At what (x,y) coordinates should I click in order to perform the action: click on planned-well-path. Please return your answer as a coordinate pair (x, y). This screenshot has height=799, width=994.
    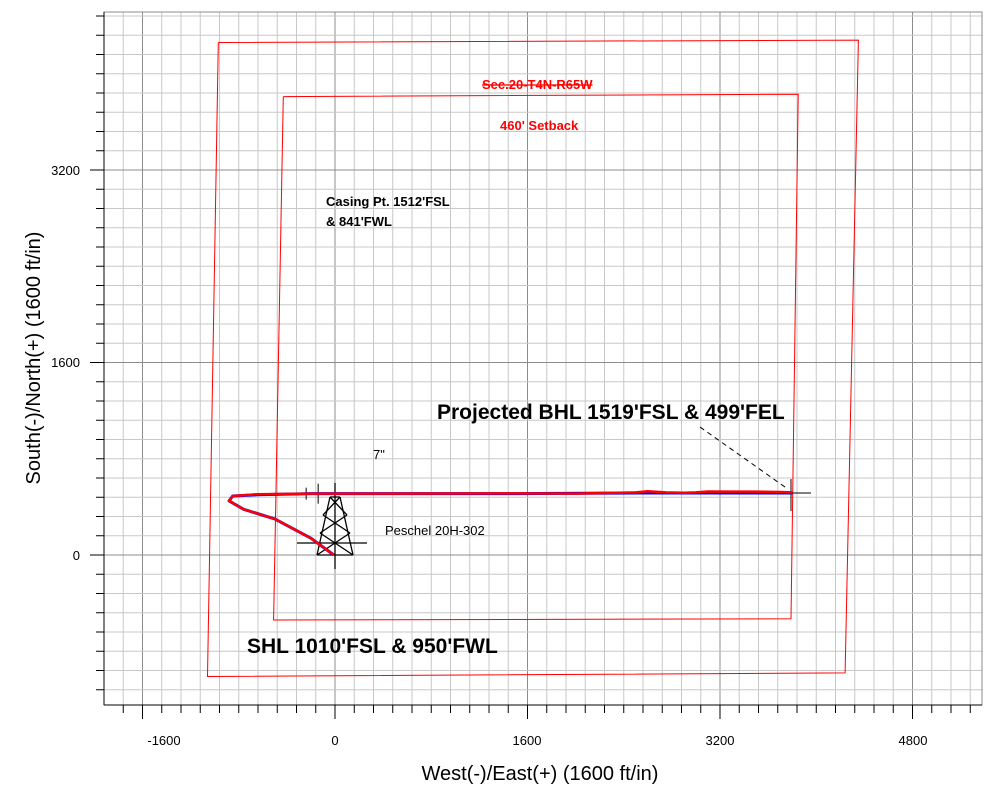
    Looking at the image, I should click on (510, 524).